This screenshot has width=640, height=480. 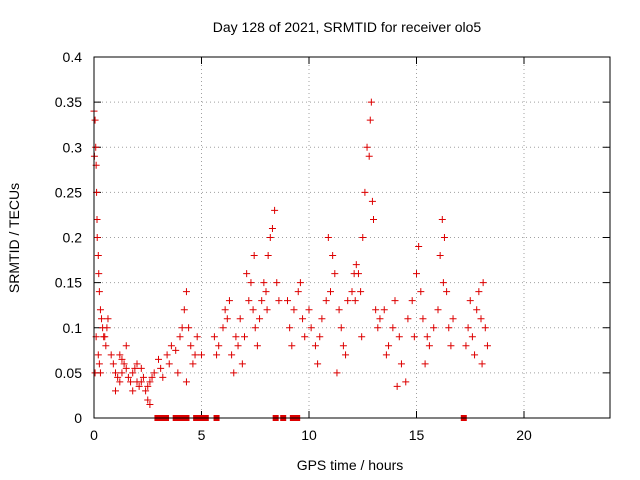 I want to click on x-axis-label: GPS time / hours, so click(x=350, y=465).